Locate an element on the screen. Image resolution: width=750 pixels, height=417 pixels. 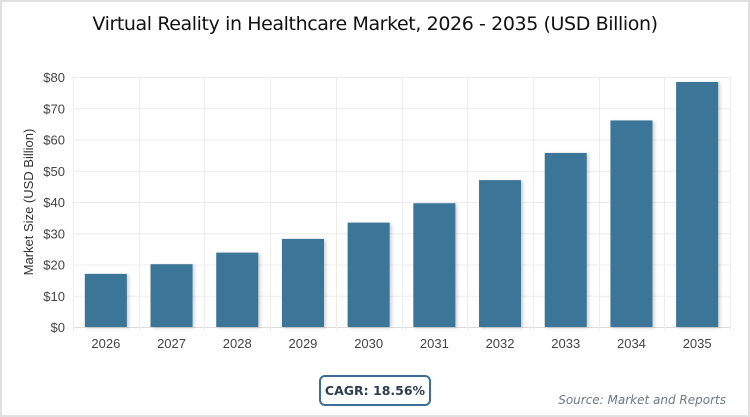
bar-2034 is located at coordinates (631, 223).